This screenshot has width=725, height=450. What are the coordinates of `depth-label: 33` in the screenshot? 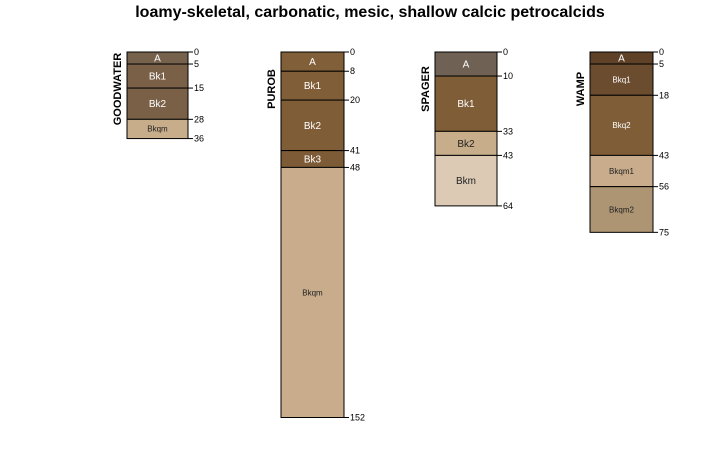 It's located at (508, 131).